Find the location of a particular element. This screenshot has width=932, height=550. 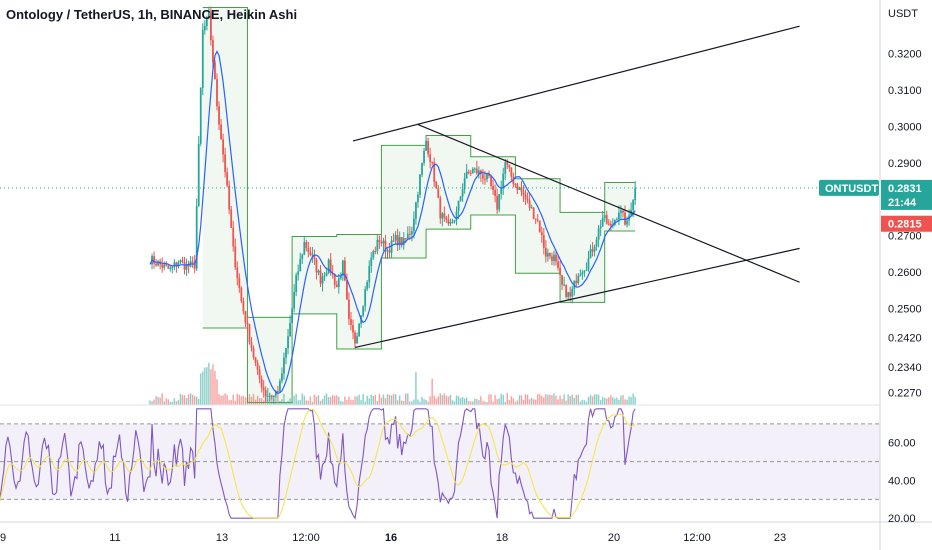

rsi-tick-label: 20.00 is located at coordinates (902, 519).